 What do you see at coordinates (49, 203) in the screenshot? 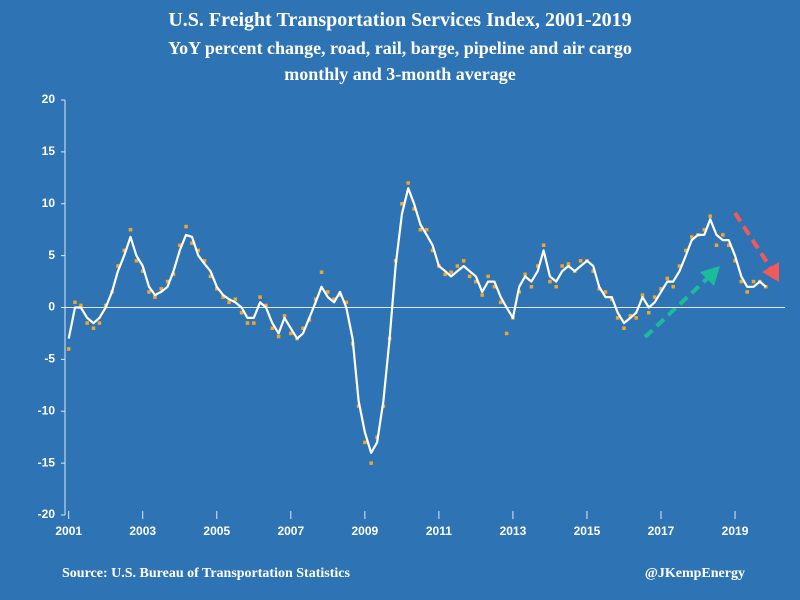
I see `y-tick-label: 10` at bounding box center [49, 203].